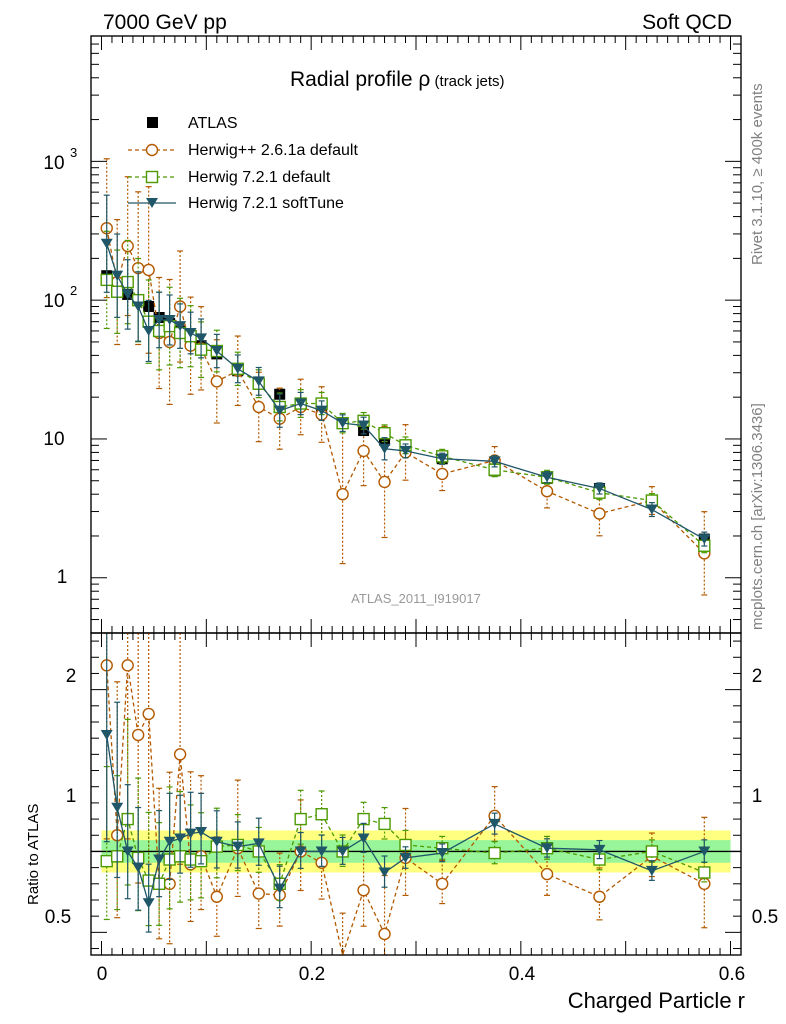  Describe the element at coordinates (732, 974) in the screenshot. I see `x-tick-label-0-6: 0.6` at that location.